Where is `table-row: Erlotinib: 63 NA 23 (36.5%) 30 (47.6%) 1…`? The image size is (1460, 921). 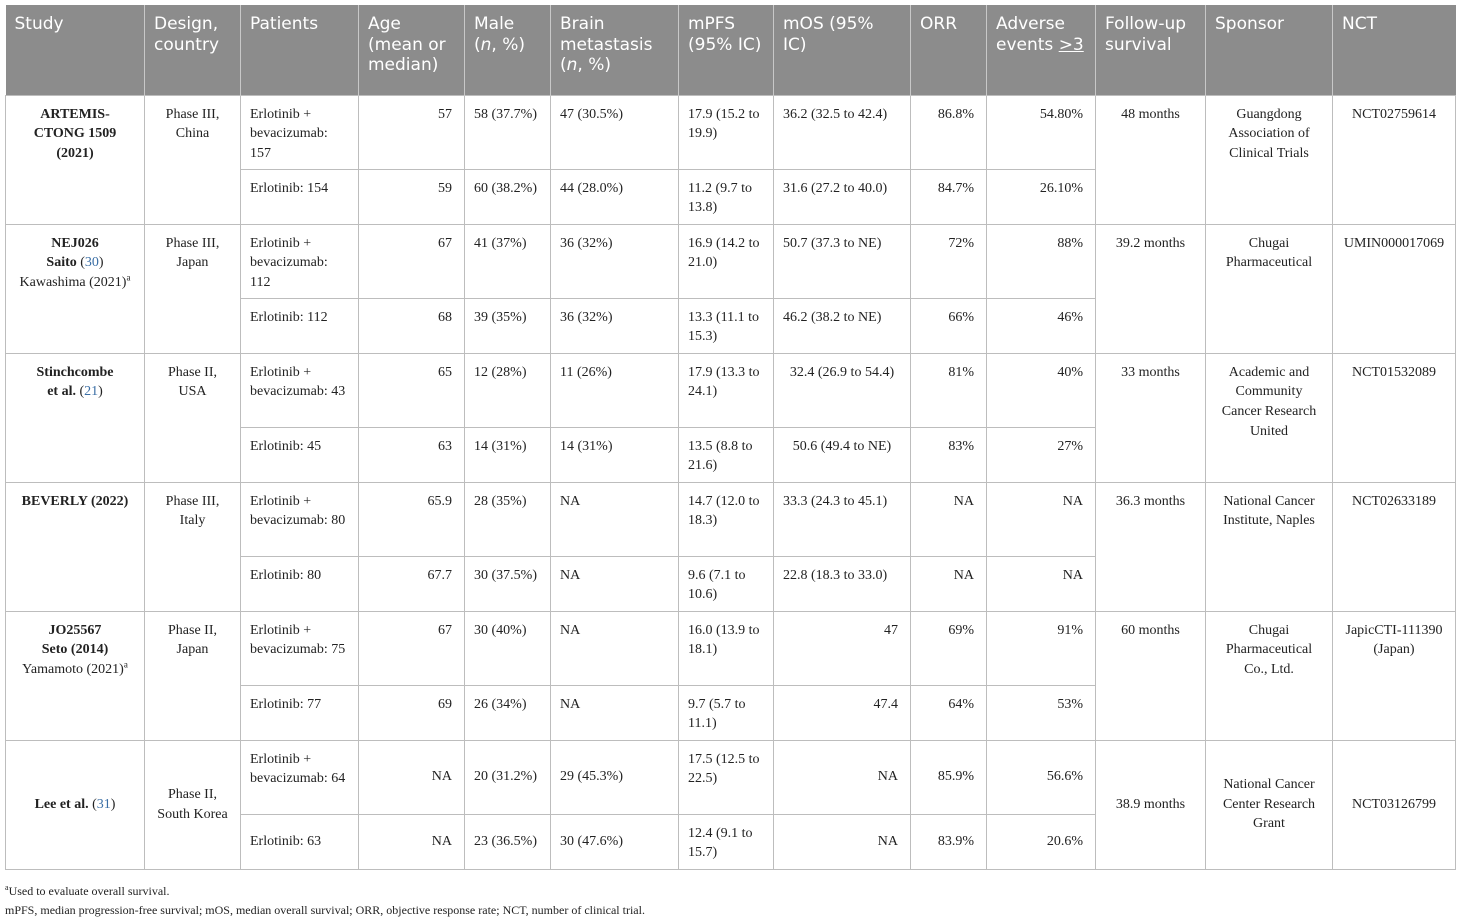
table-row: Erlotinib: 63 NA 23 (36.5%) 30 (47.6%) 1… is located at coordinates (731, 841).